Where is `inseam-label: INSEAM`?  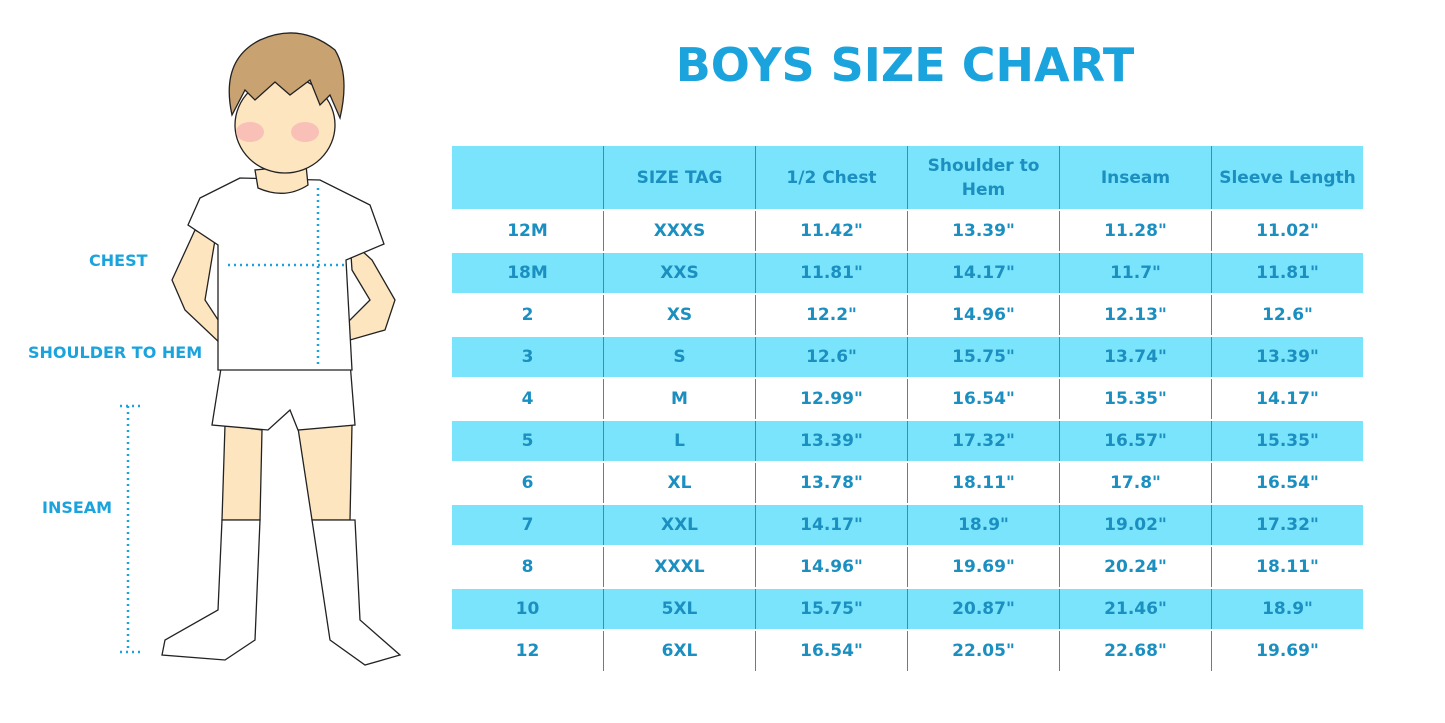
inseam-label: INSEAM is located at coordinates (77, 507).